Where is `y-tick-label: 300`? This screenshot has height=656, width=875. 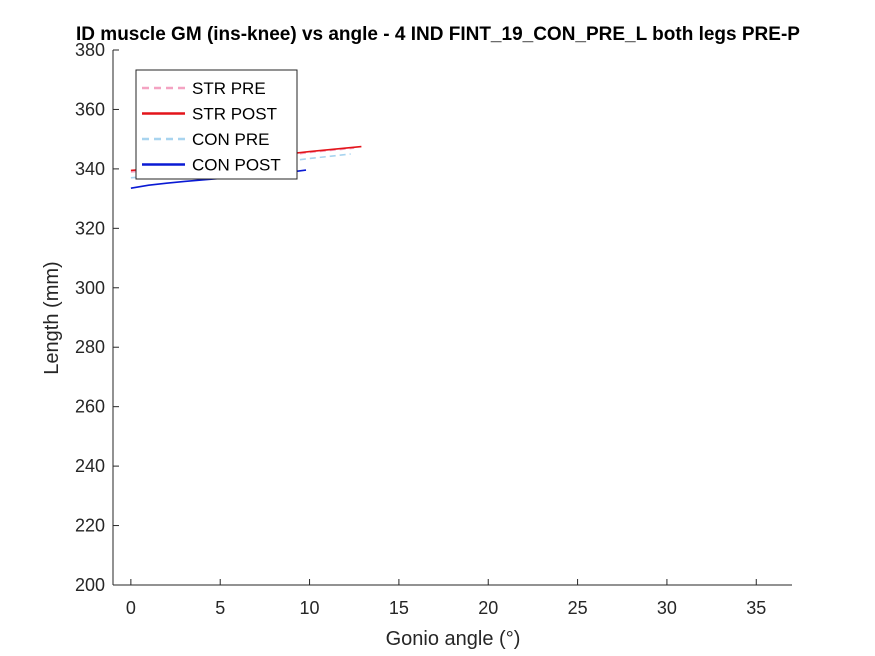 y-tick-label: 300 is located at coordinates (90, 288).